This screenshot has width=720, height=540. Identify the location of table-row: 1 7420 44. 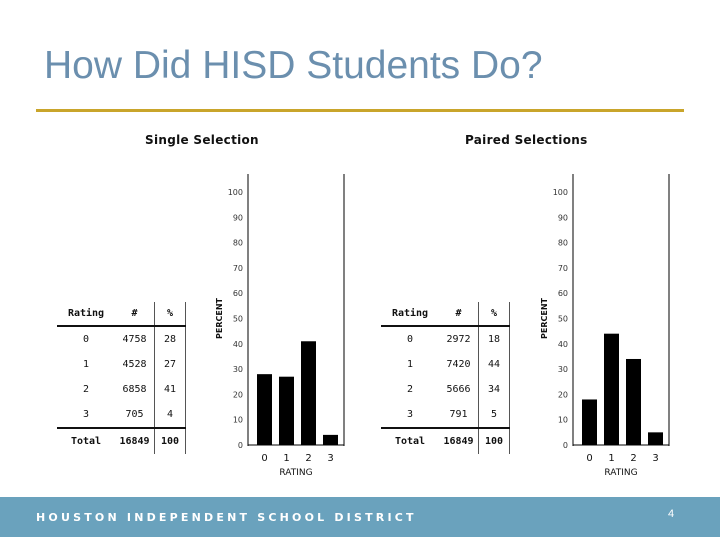
(445, 364).